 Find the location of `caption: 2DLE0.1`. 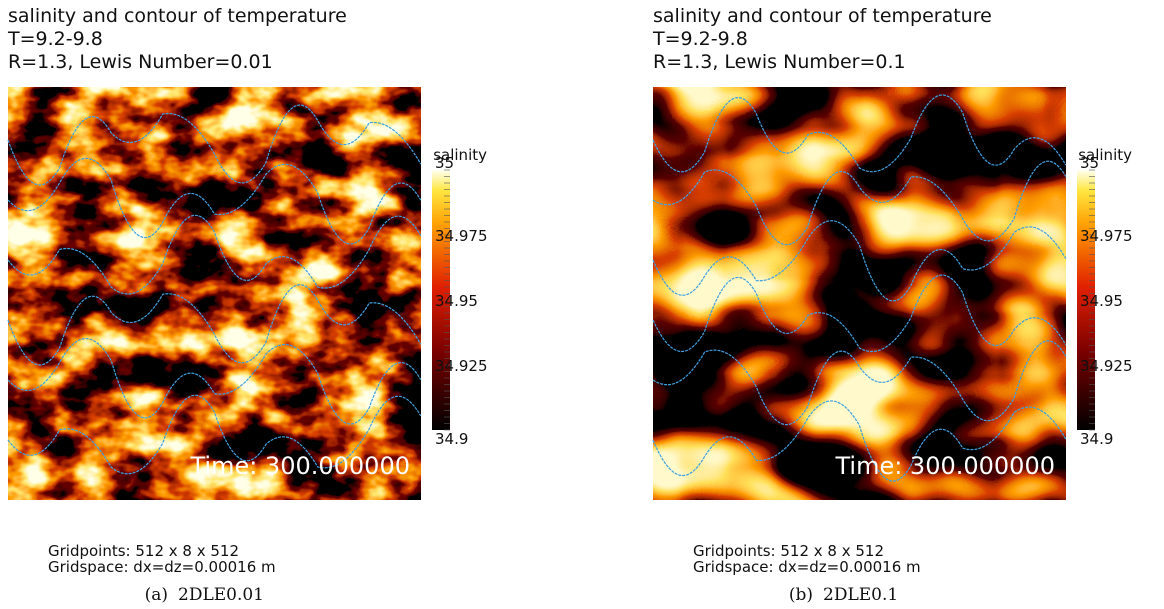

caption: 2DLE0.1 is located at coordinates (860, 595).